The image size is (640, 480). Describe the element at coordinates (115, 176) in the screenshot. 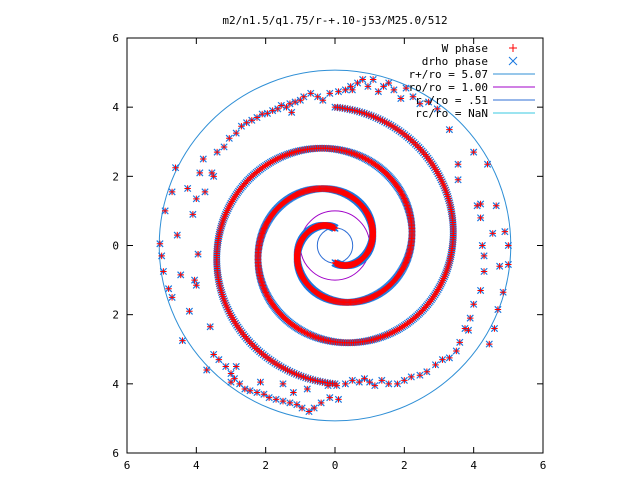

I see `y-tick-label: 2` at that location.